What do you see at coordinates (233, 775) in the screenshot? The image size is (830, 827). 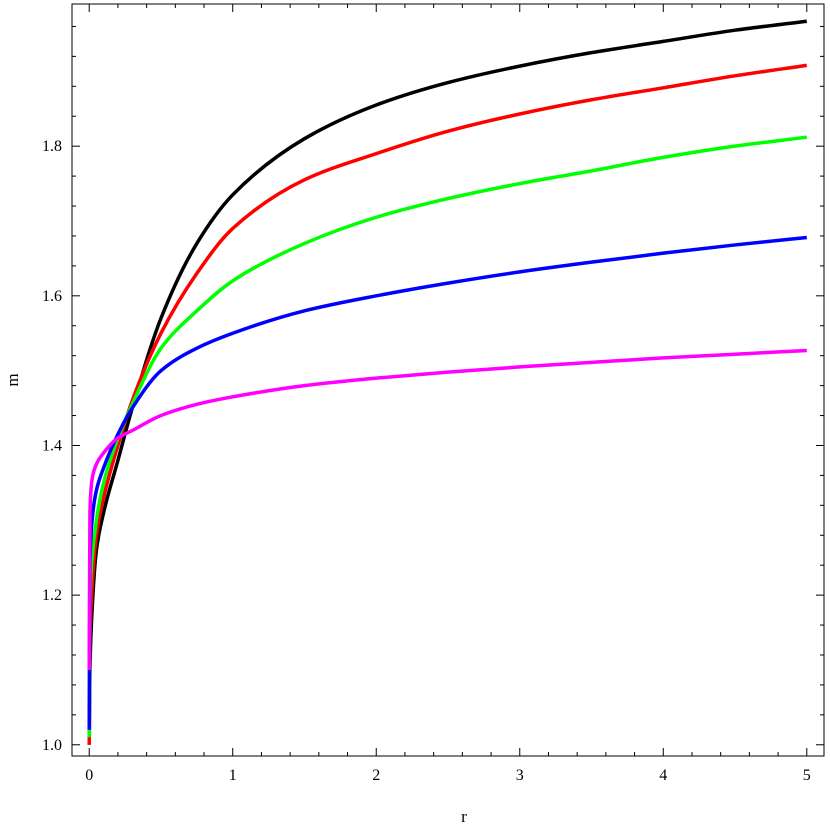 I see `x-tick-label: 1` at bounding box center [233, 775].